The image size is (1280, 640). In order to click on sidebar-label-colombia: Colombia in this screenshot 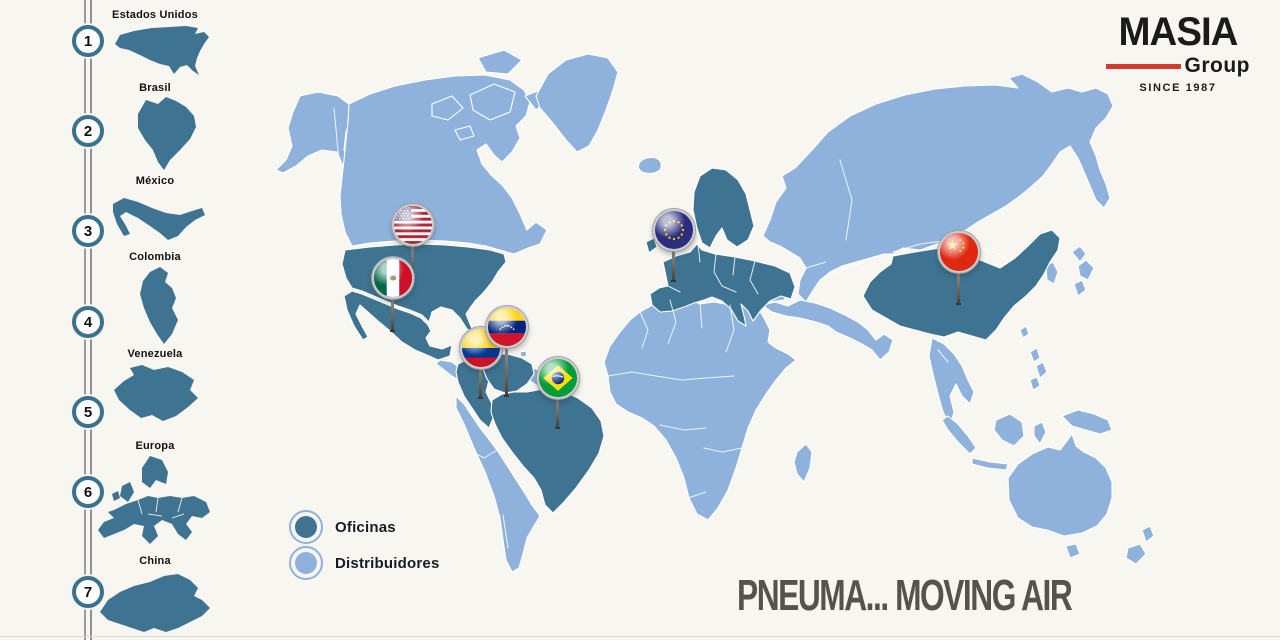, I will do `click(155, 257)`.